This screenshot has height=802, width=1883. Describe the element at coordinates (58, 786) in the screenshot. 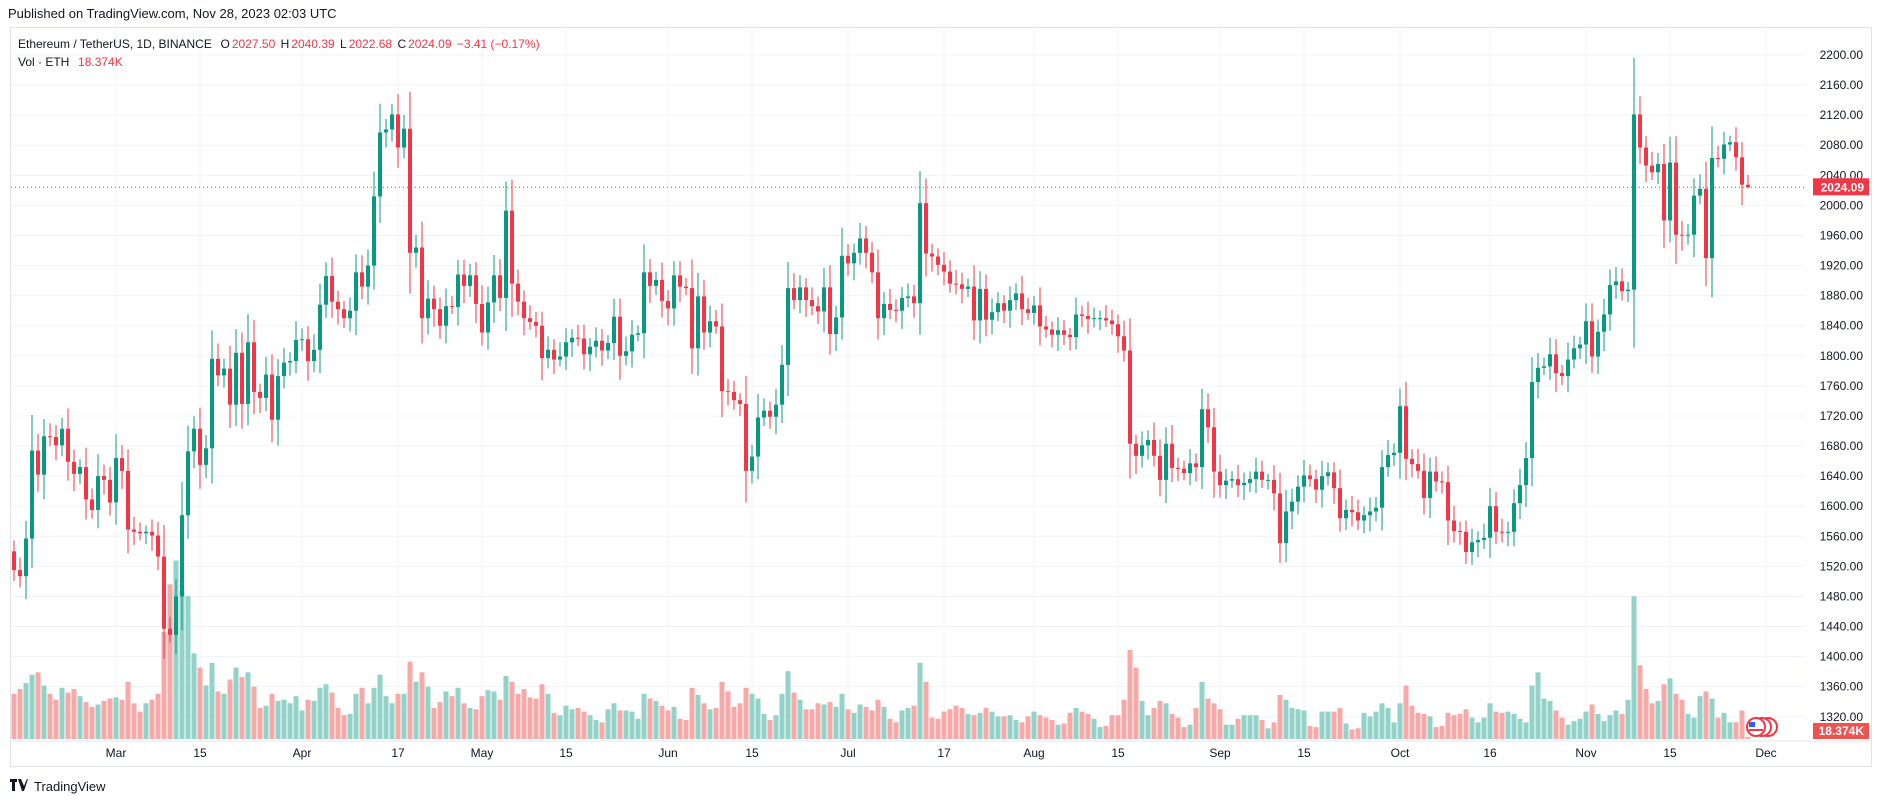

I see `tradingview-logo: TradingView` at that location.